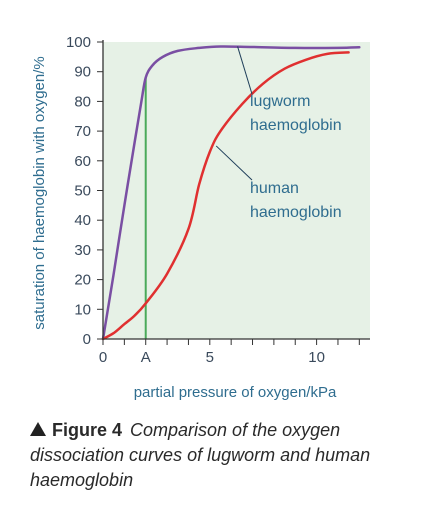 This screenshot has width=434, height=512. What do you see at coordinates (87, 339) in the screenshot?
I see `y-tick-label: 0` at bounding box center [87, 339].